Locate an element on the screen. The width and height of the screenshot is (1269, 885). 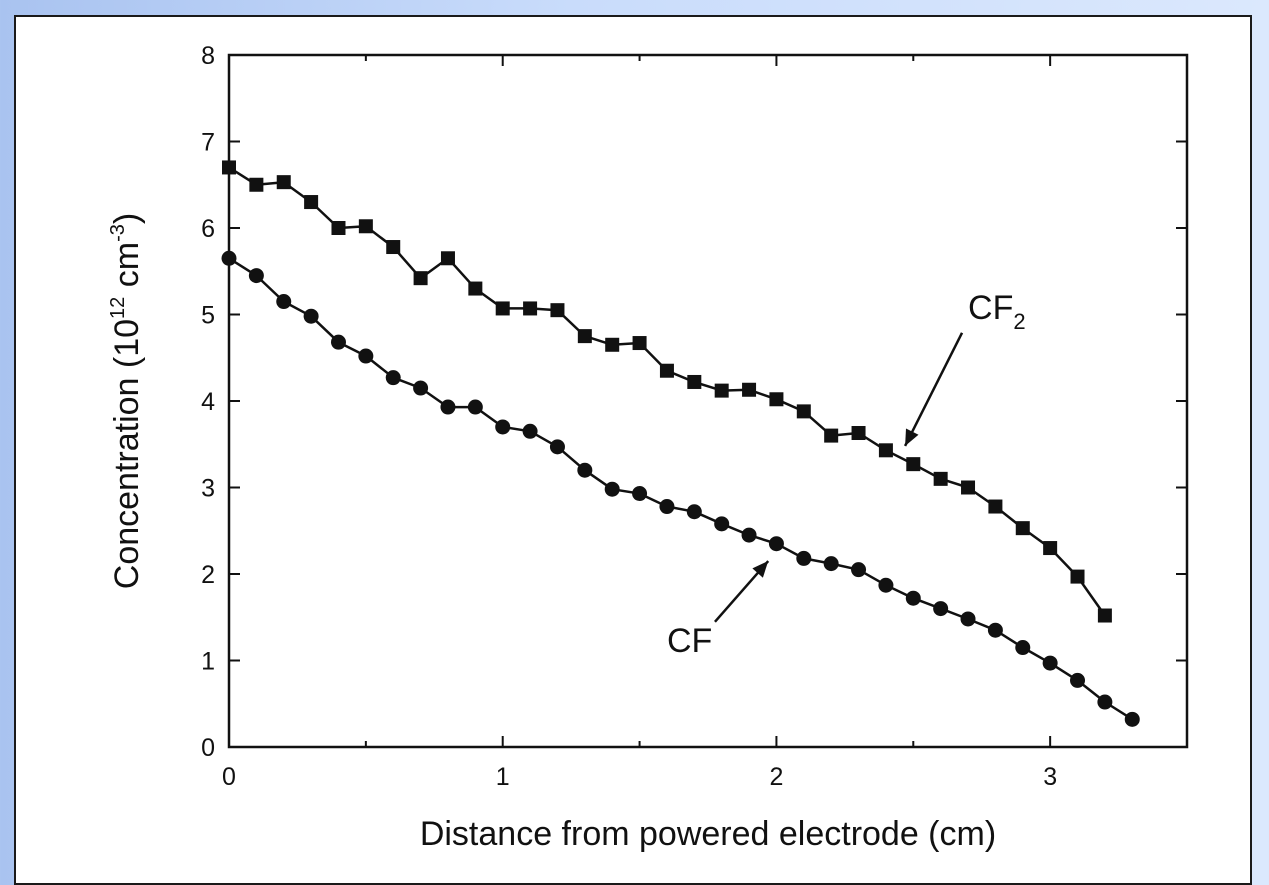
x-axis-title: Distance from powered electrode (cm) is located at coordinates (708, 834).